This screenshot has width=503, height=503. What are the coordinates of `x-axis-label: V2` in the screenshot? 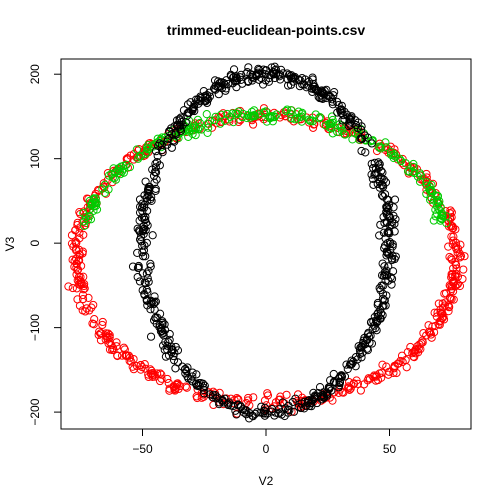 It's located at (266, 481).